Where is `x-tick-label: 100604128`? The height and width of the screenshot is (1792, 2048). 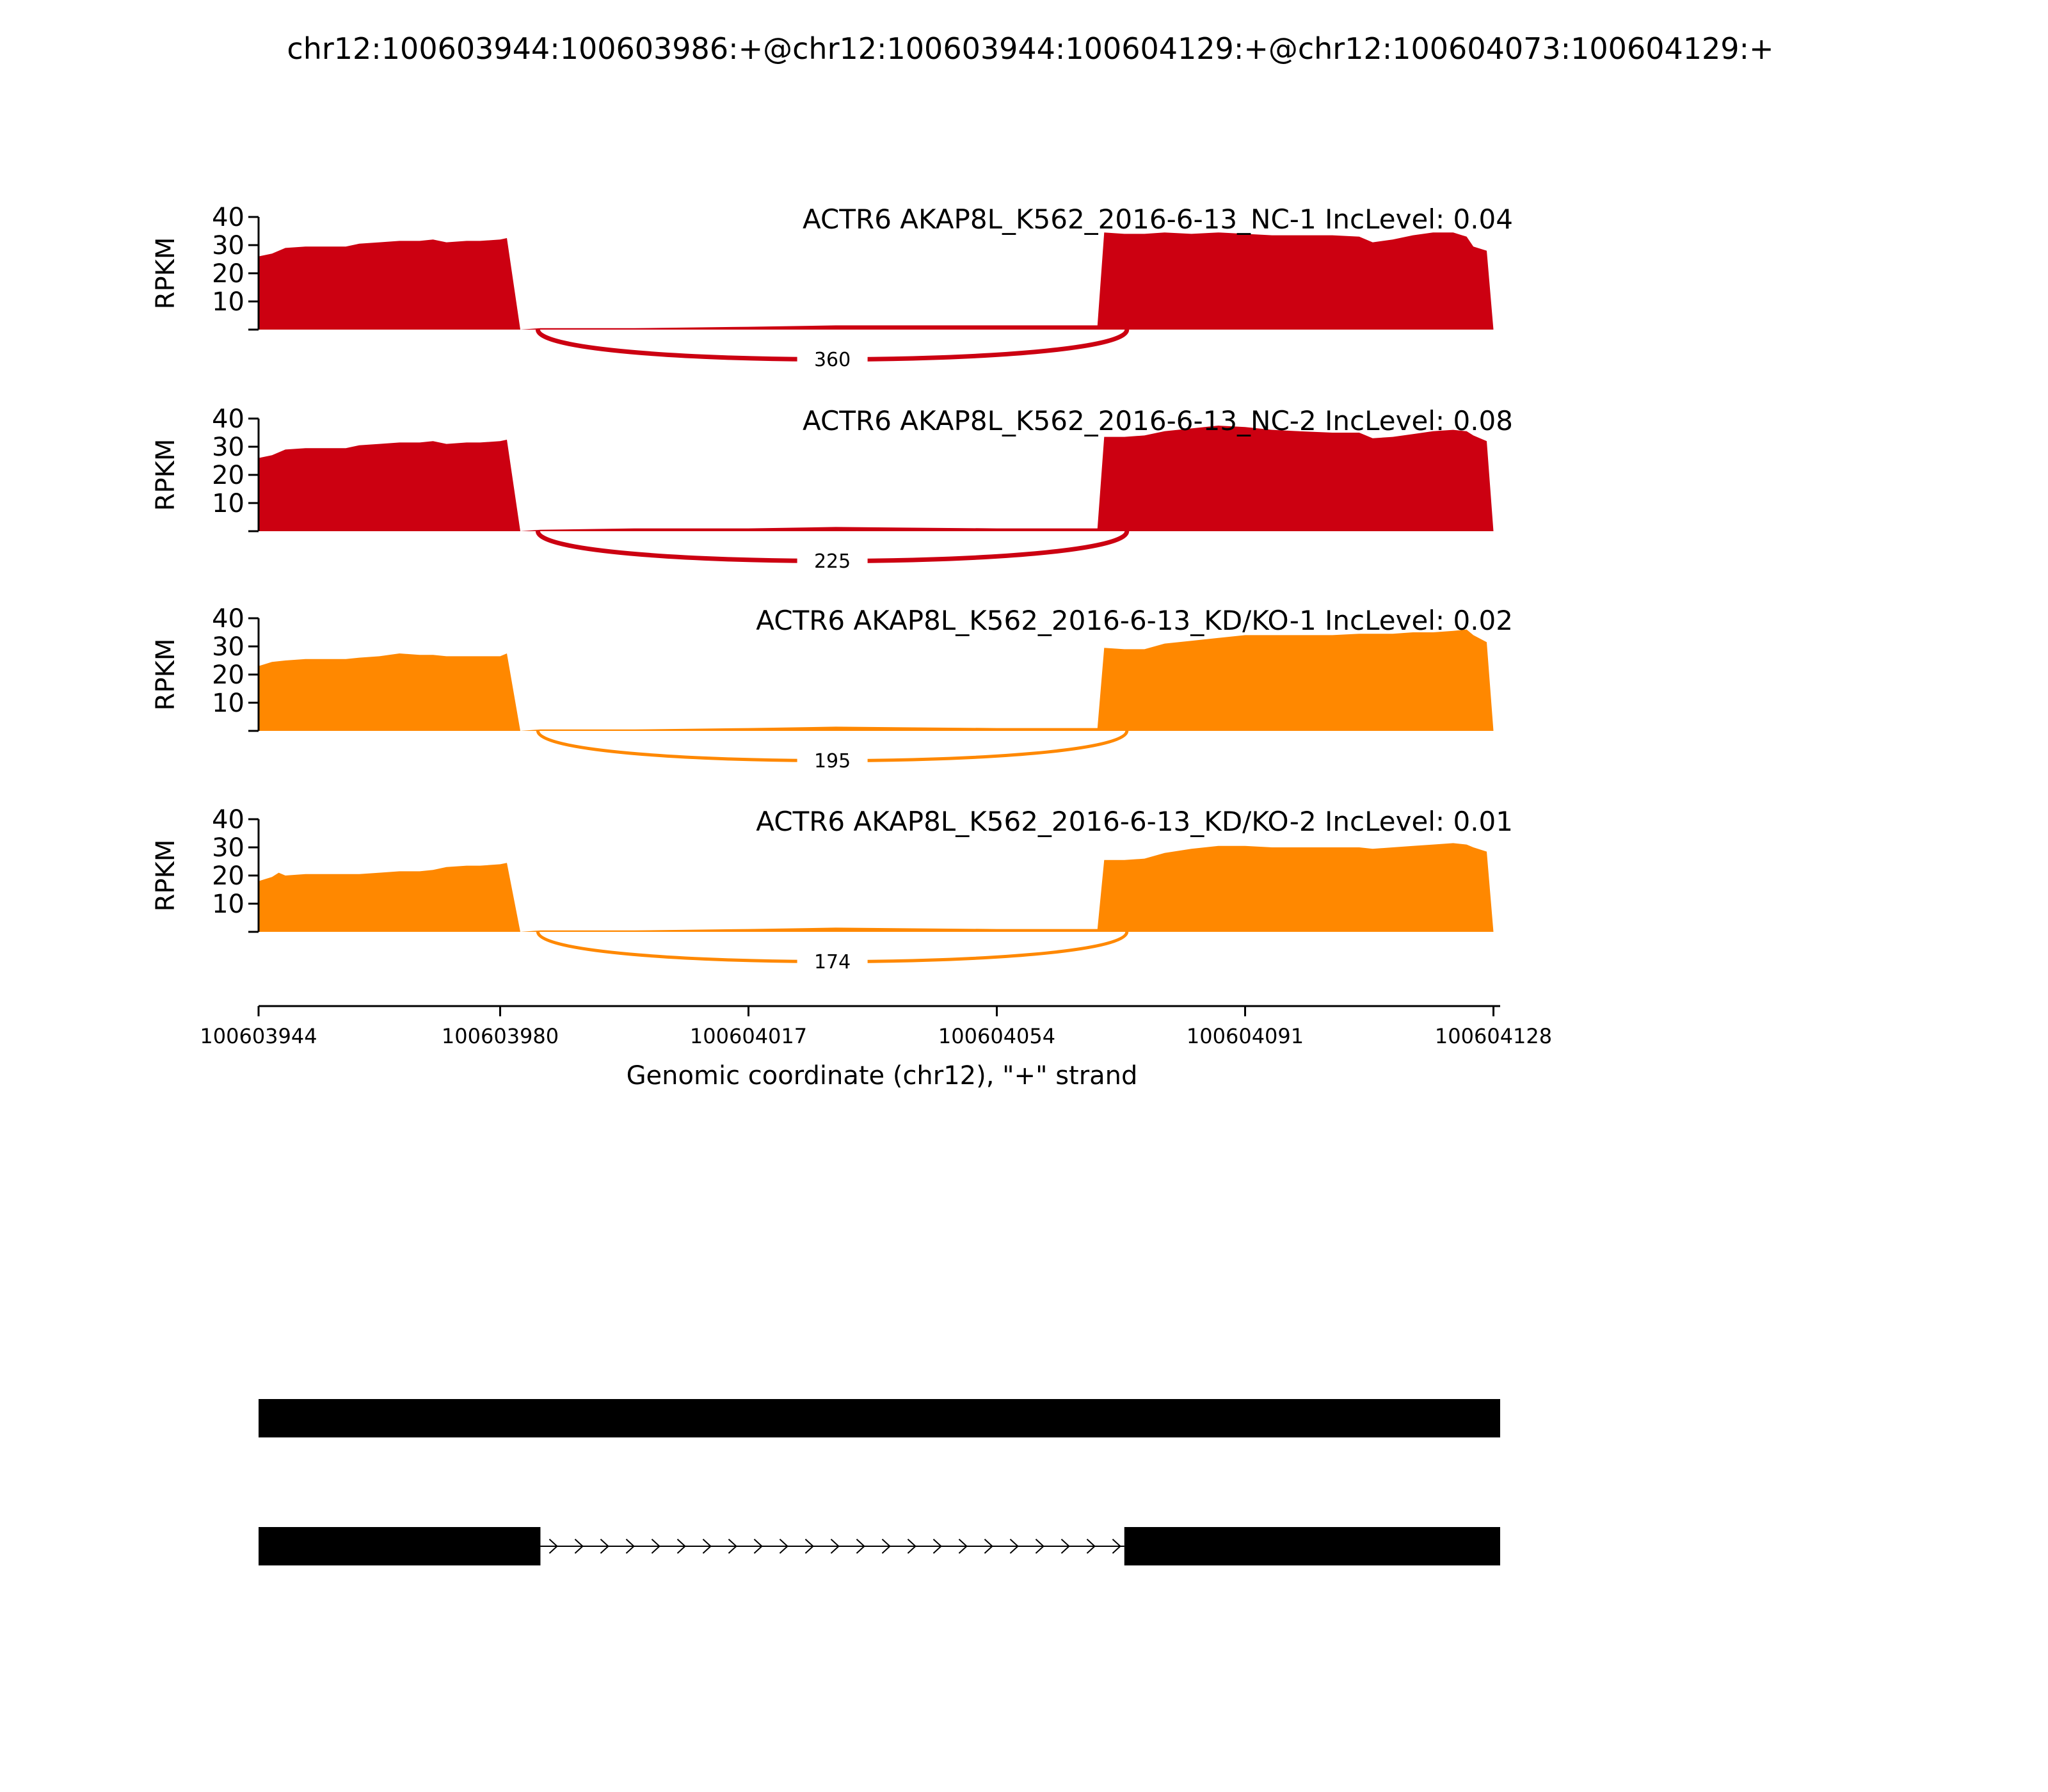
x-tick-label: 100604128 is located at coordinates (1493, 1036).